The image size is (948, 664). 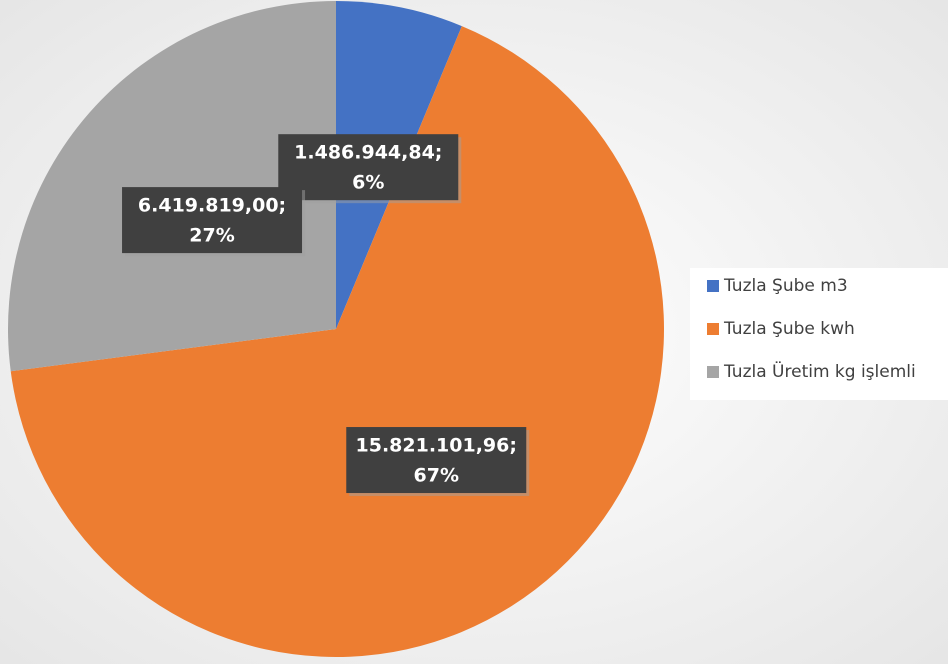 What do you see at coordinates (789, 329) in the screenshot?
I see `legend-label: Tuzla Şube kwh` at bounding box center [789, 329].